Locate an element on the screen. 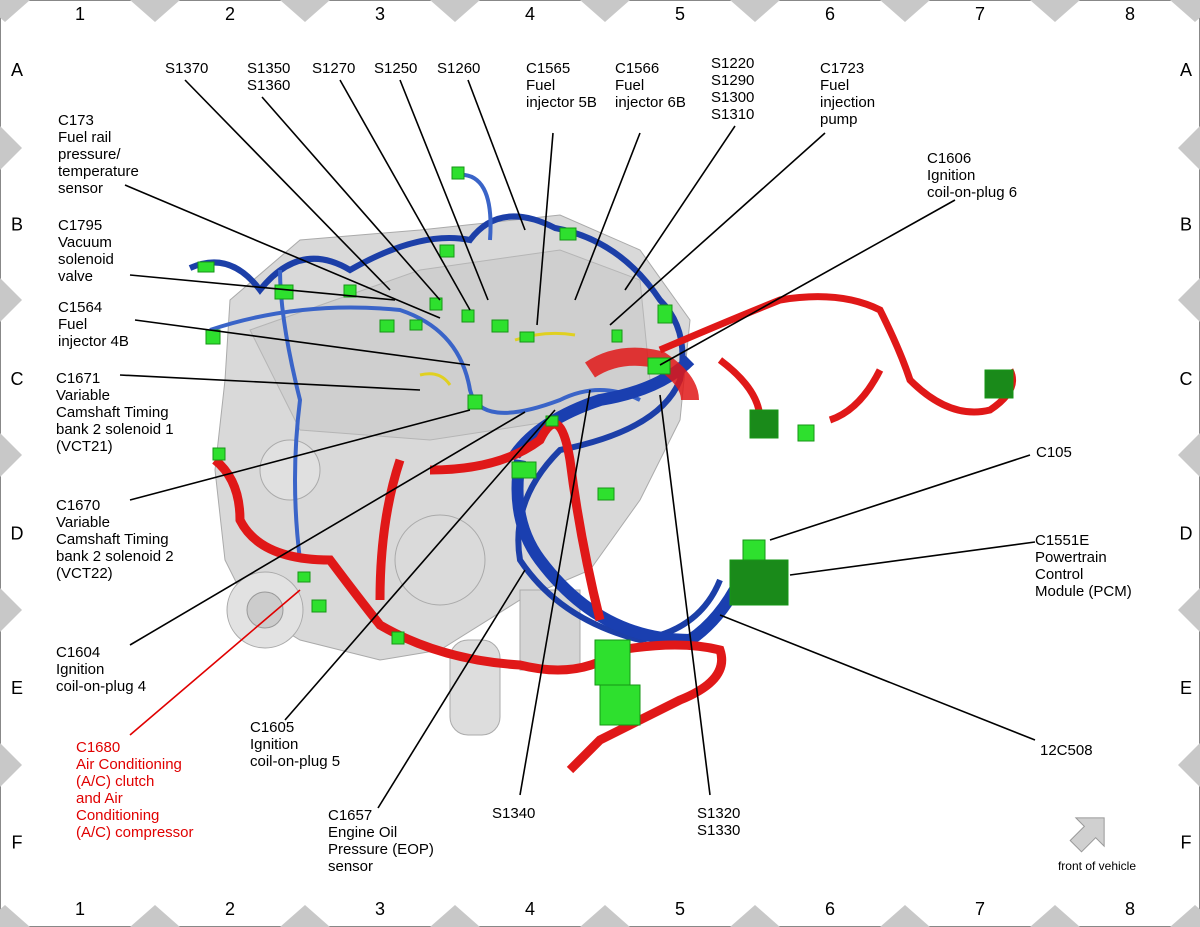  callout-text: Ignition is located at coordinates (80, 669).